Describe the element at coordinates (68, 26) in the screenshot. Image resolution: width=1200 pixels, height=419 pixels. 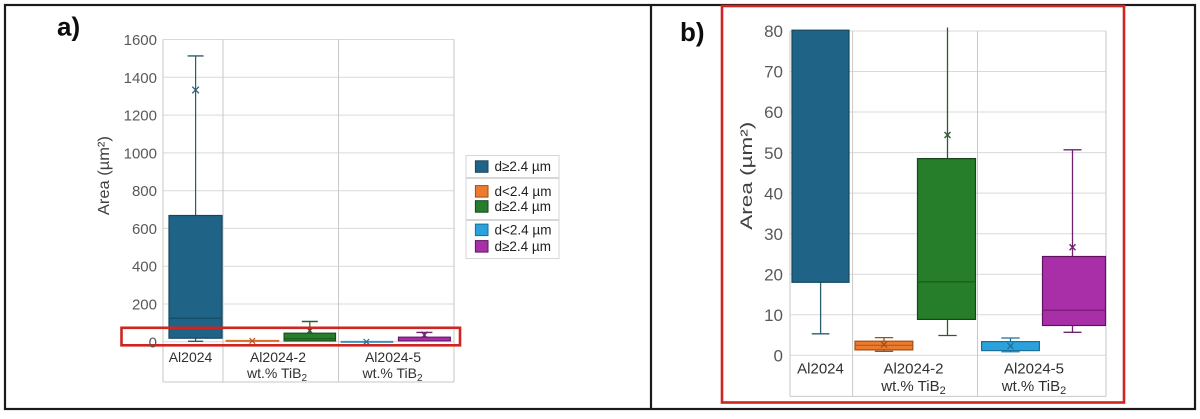
I see `svg-text: a)` at that location.